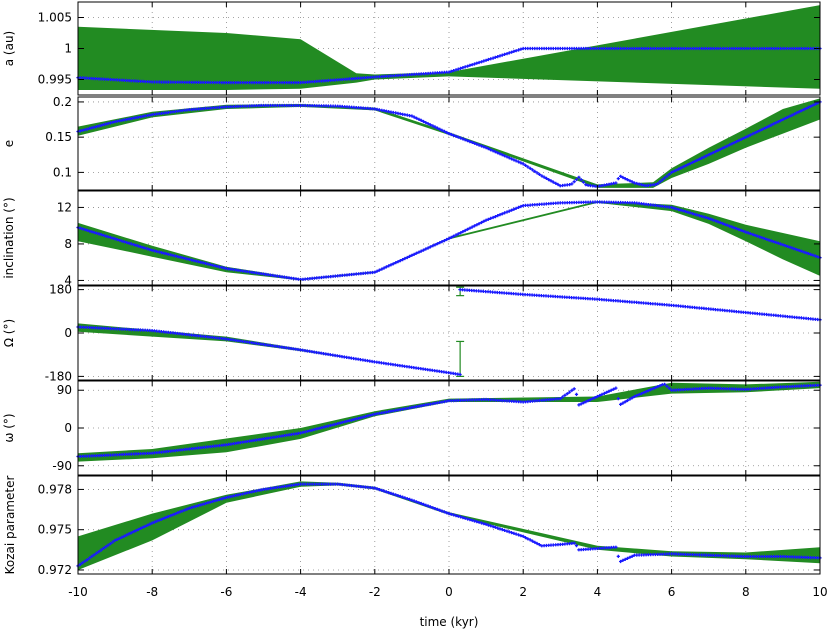  Describe the element at coordinates (55, 570) in the screenshot. I see `y-tick-label: 0.972` at that location.